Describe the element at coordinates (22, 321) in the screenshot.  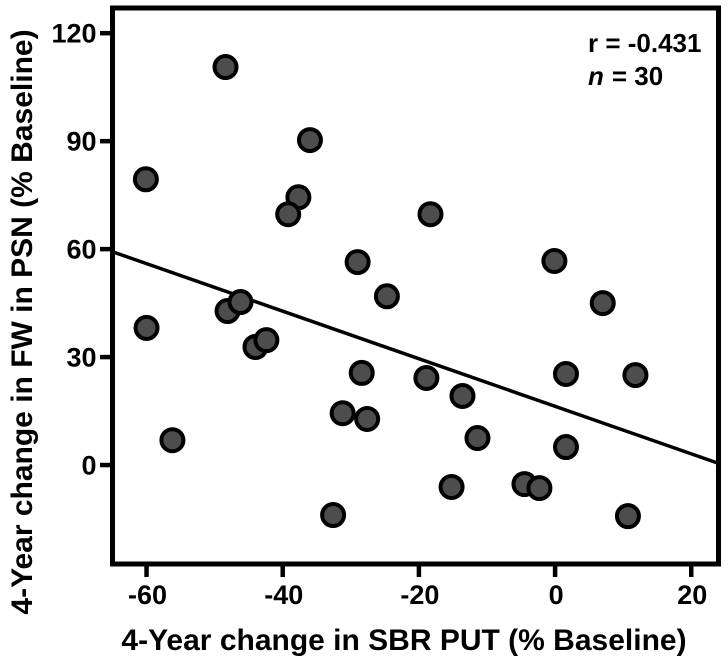
I see `y-axis-title: 4-Year change in FW in PSN (% Baseline)` at that location.